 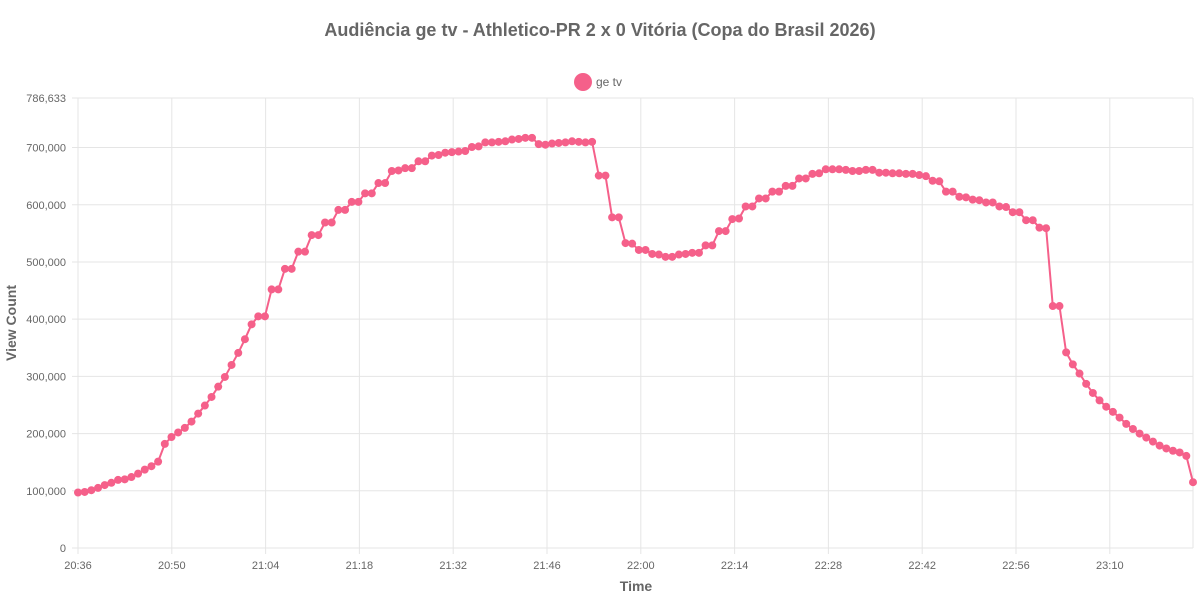 What do you see at coordinates (46, 99) in the screenshot?
I see `y-tick-label: 786,633` at bounding box center [46, 99].